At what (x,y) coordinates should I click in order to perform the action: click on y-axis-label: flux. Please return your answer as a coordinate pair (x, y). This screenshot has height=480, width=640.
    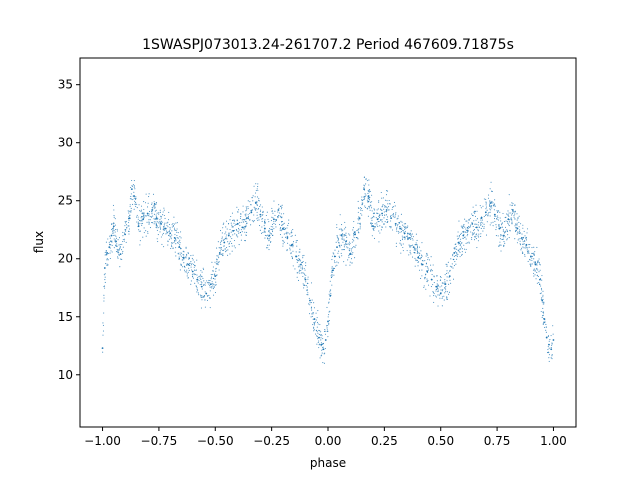
    Looking at the image, I should click on (39, 242).